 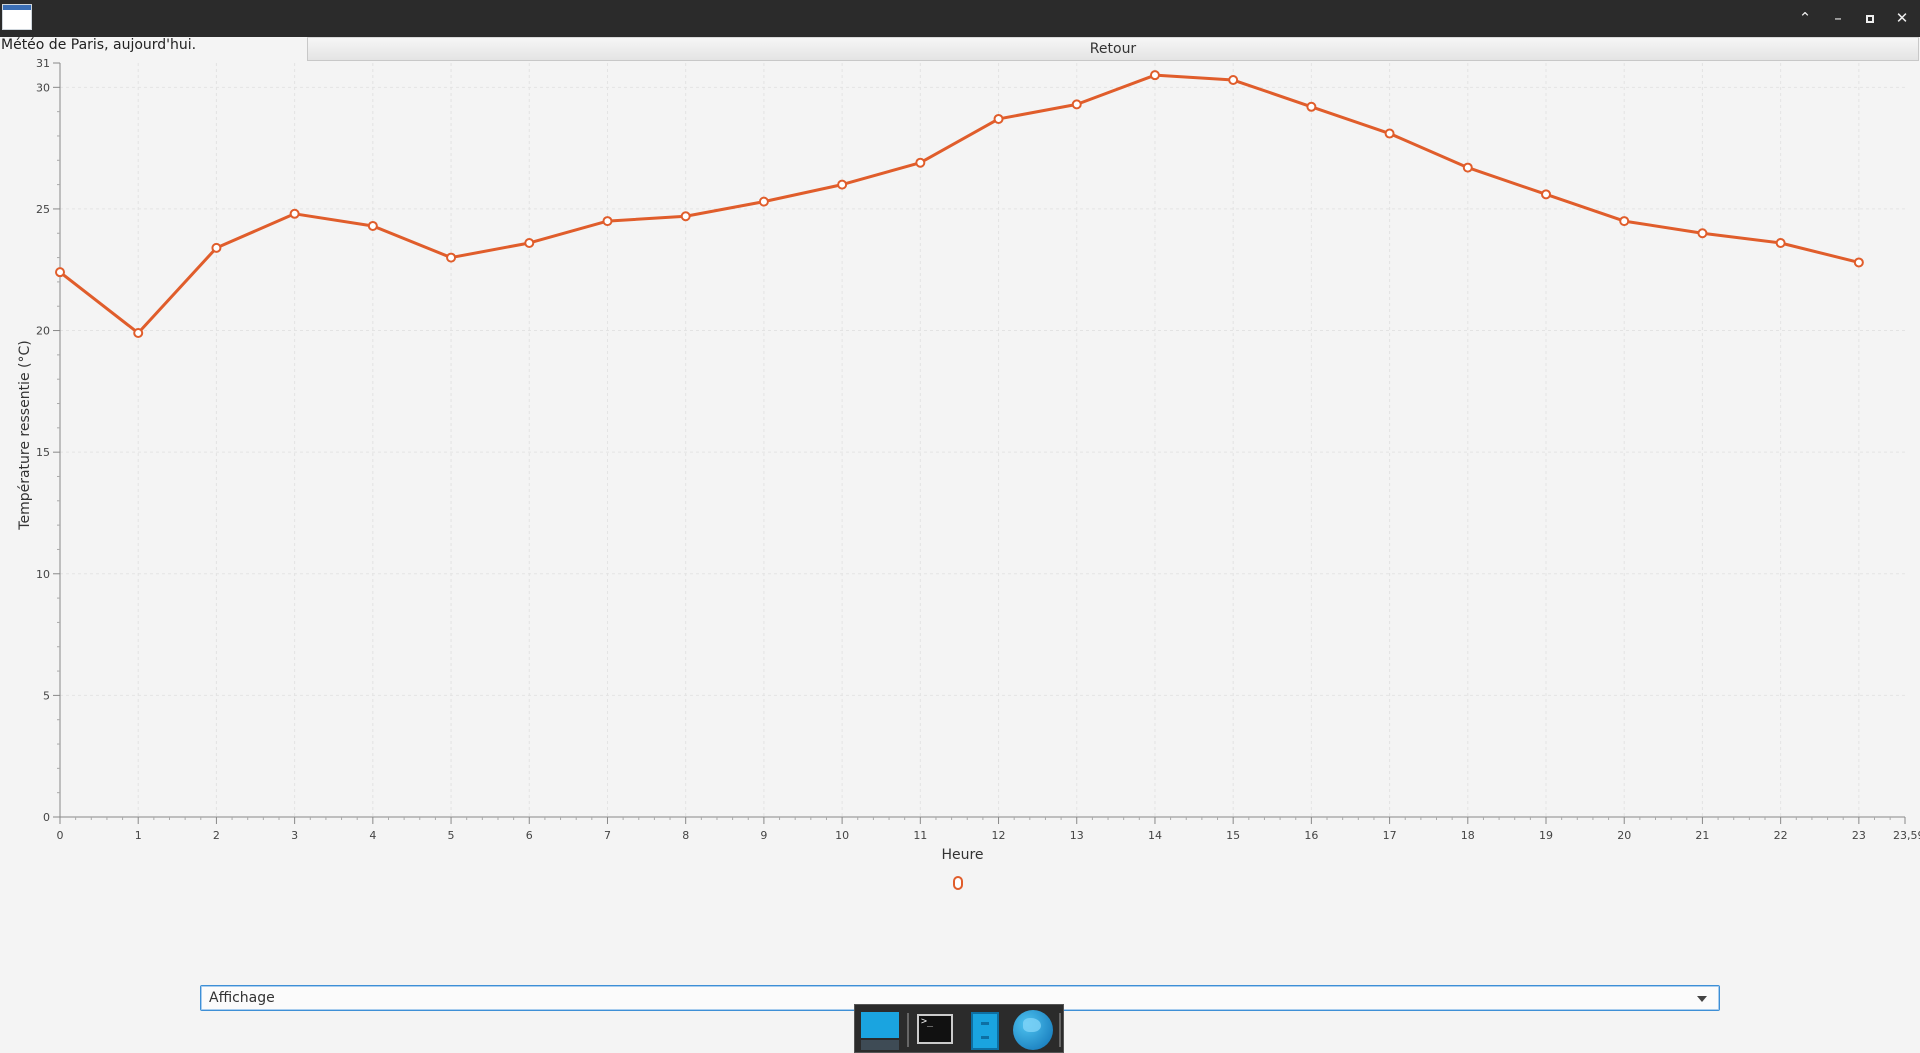 What do you see at coordinates (1859, 835) in the screenshot?
I see `x-tick-label: 23` at bounding box center [1859, 835].